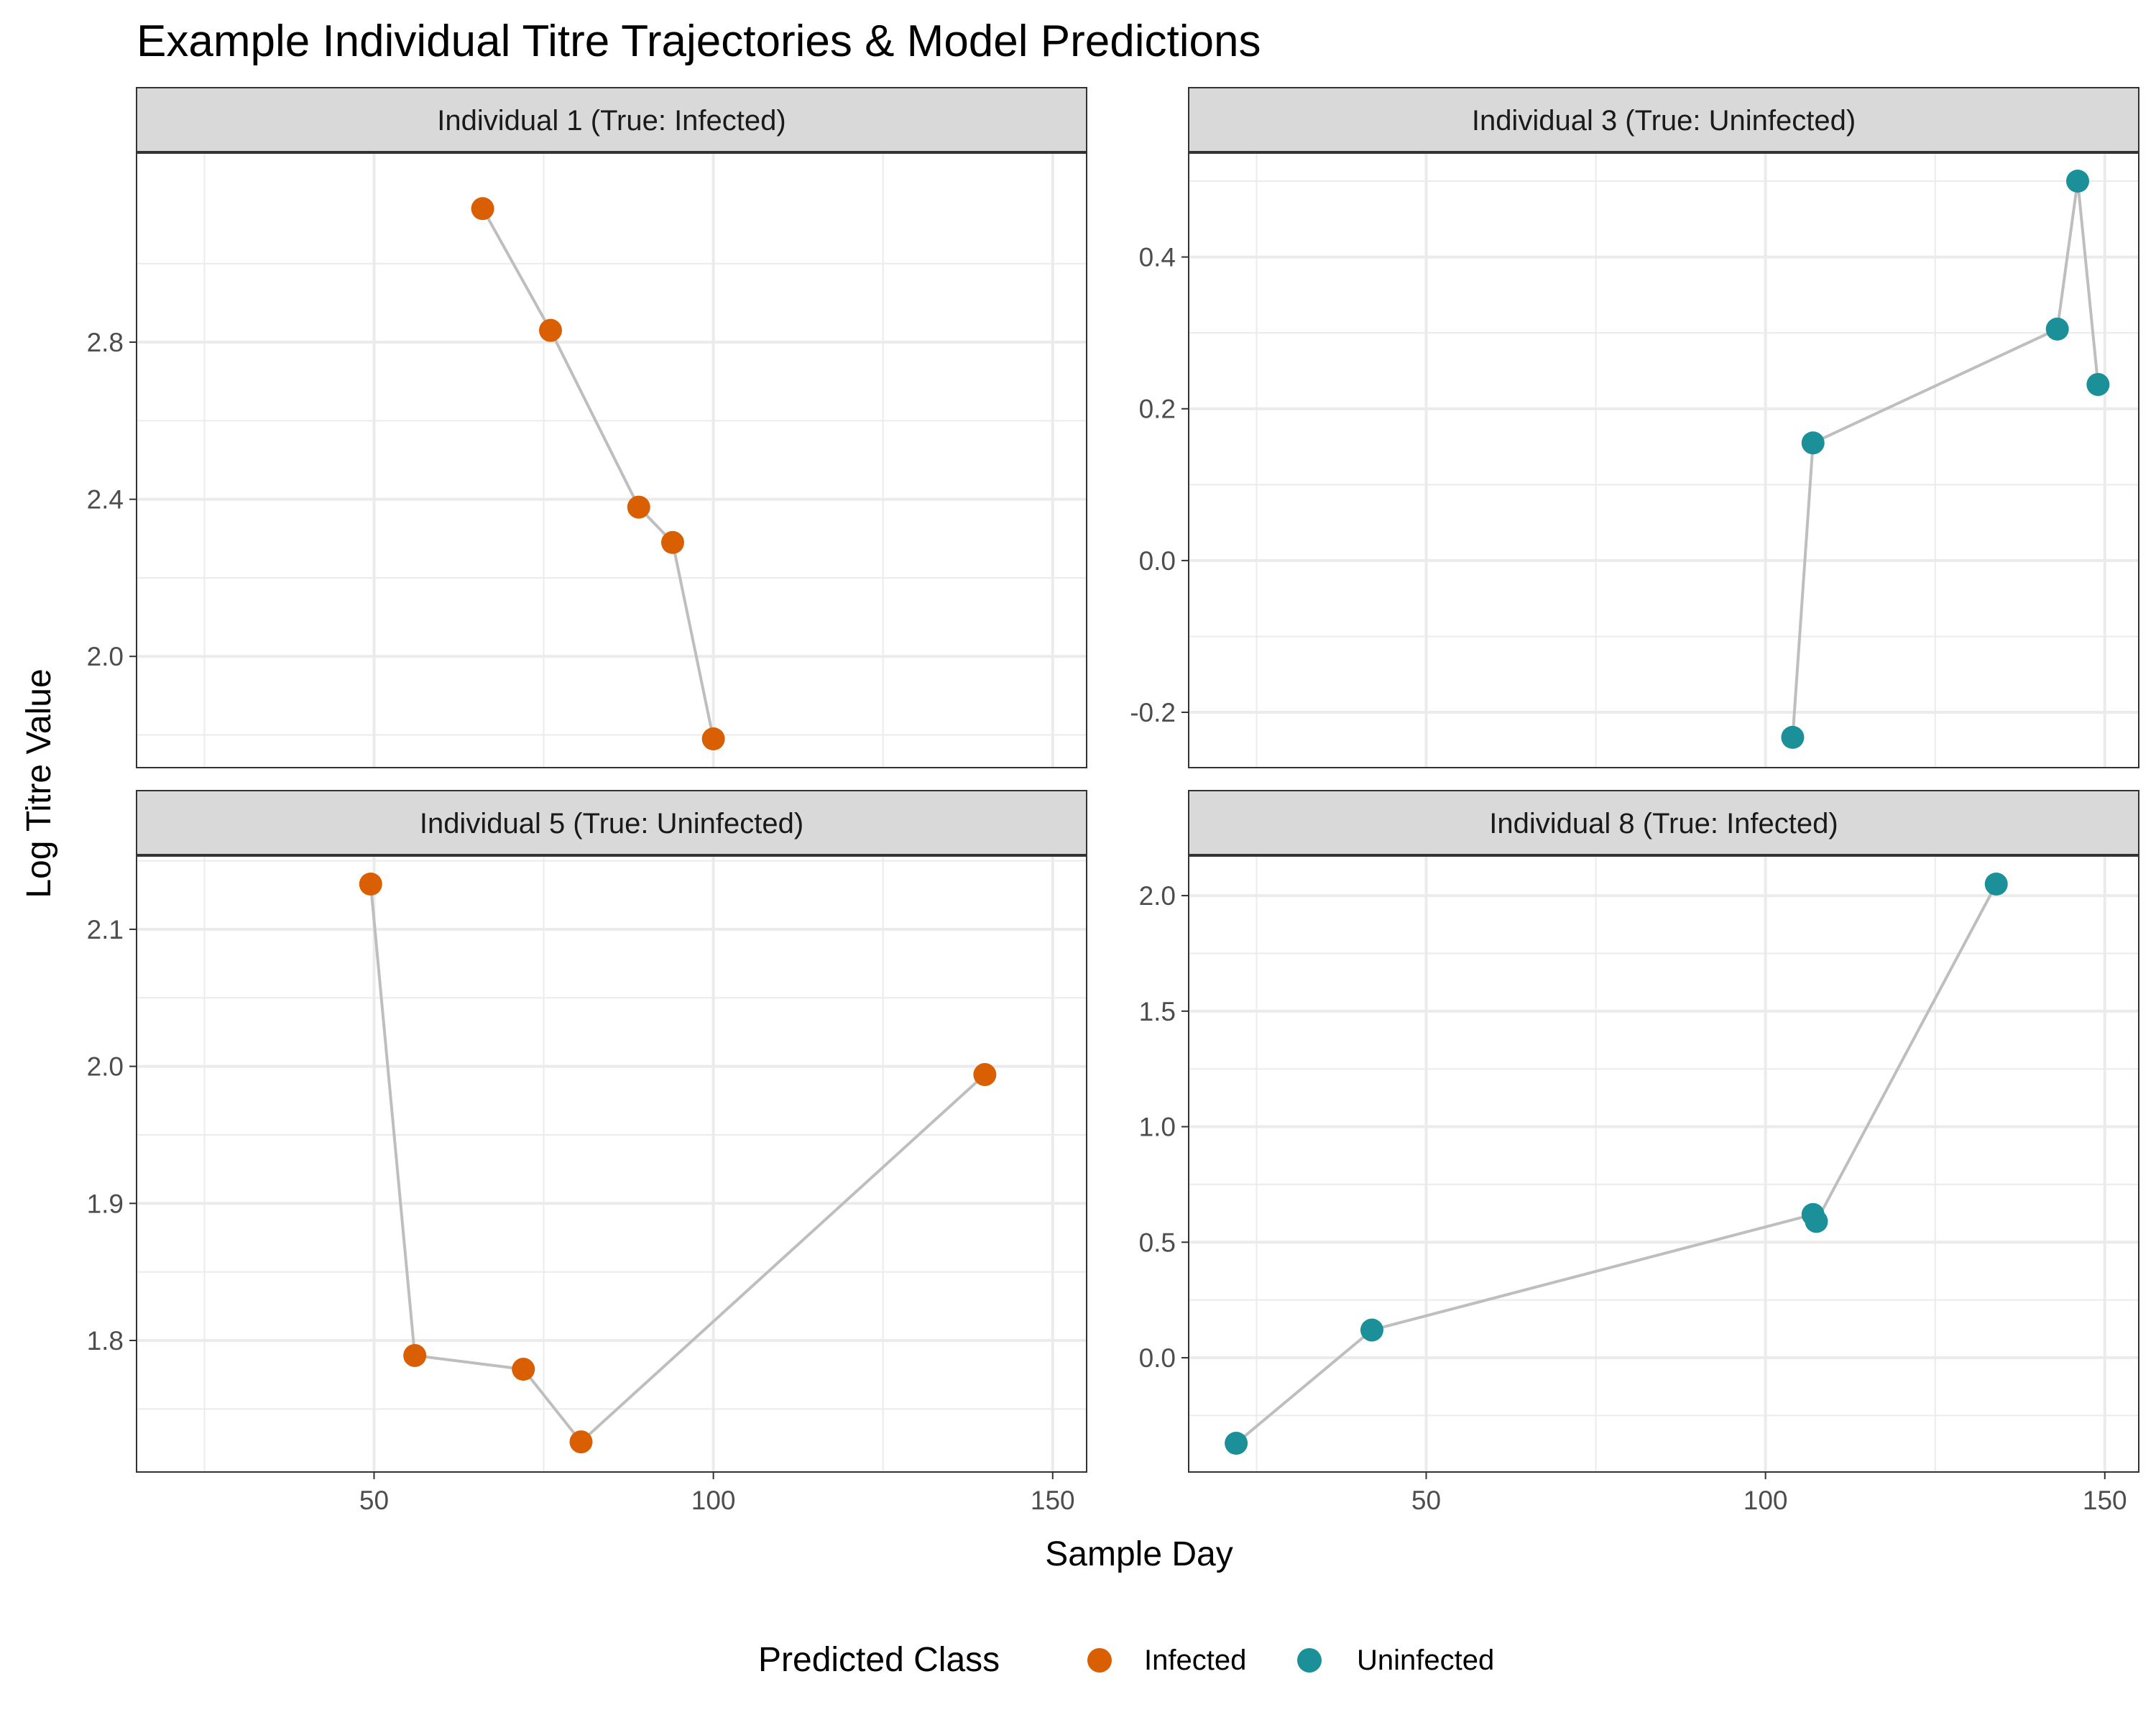  What do you see at coordinates (1195, 1660) in the screenshot?
I see `legend-label: Infected` at bounding box center [1195, 1660].